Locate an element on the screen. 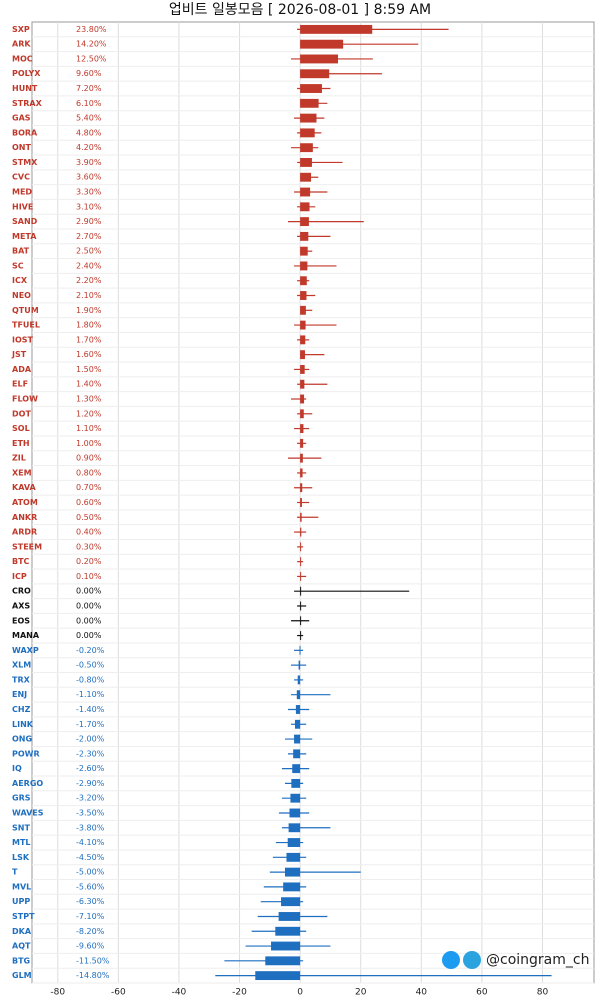  change-label: 3.90% is located at coordinates (89, 162).